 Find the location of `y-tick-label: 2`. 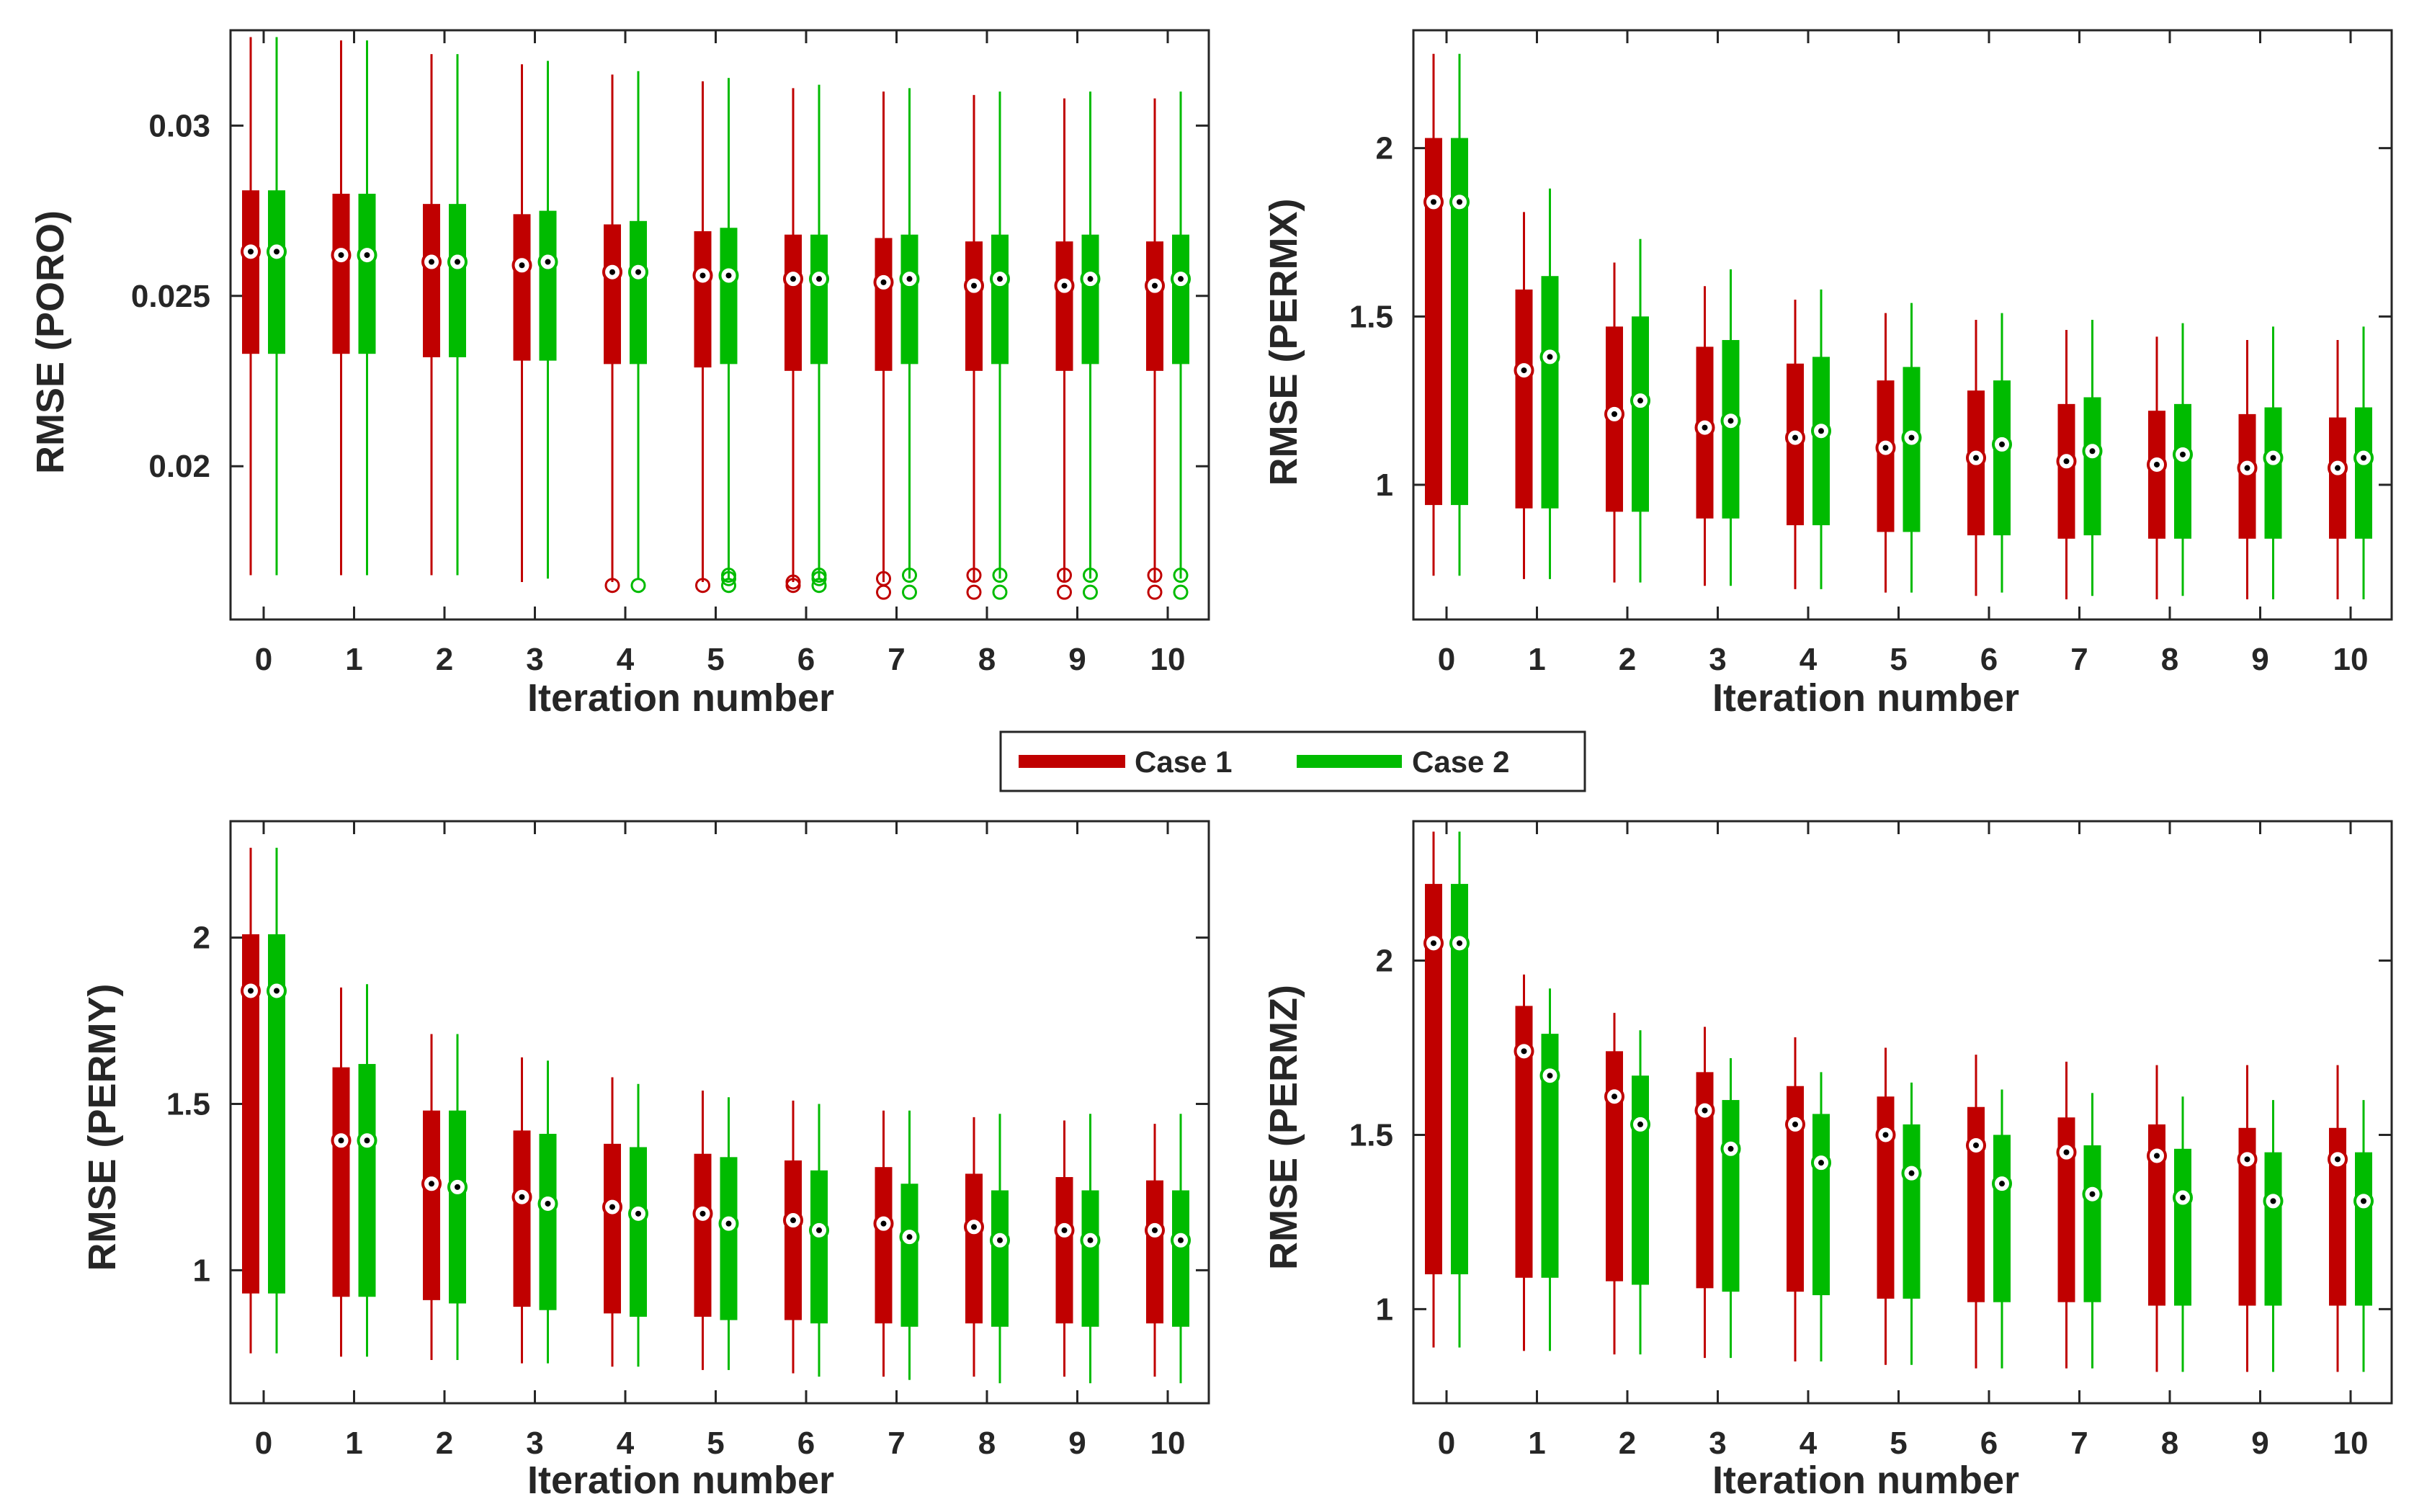

y-tick-label: 2 is located at coordinates (1384, 961).